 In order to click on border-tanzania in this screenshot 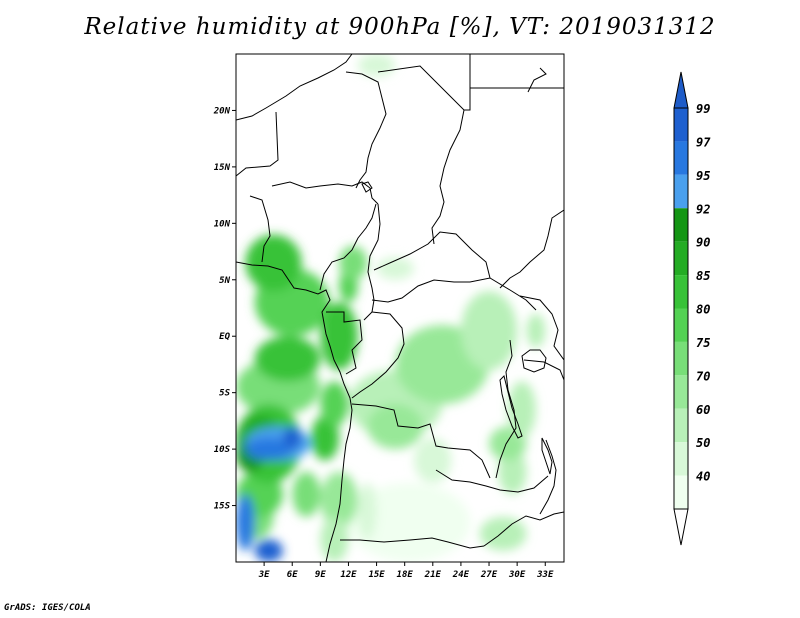, I will do `click(543, 370)`.